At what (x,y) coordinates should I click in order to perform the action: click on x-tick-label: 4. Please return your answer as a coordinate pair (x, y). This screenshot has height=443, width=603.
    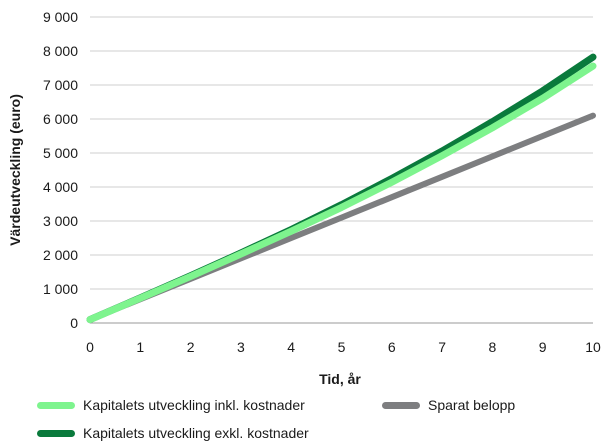
    Looking at the image, I should click on (291, 347).